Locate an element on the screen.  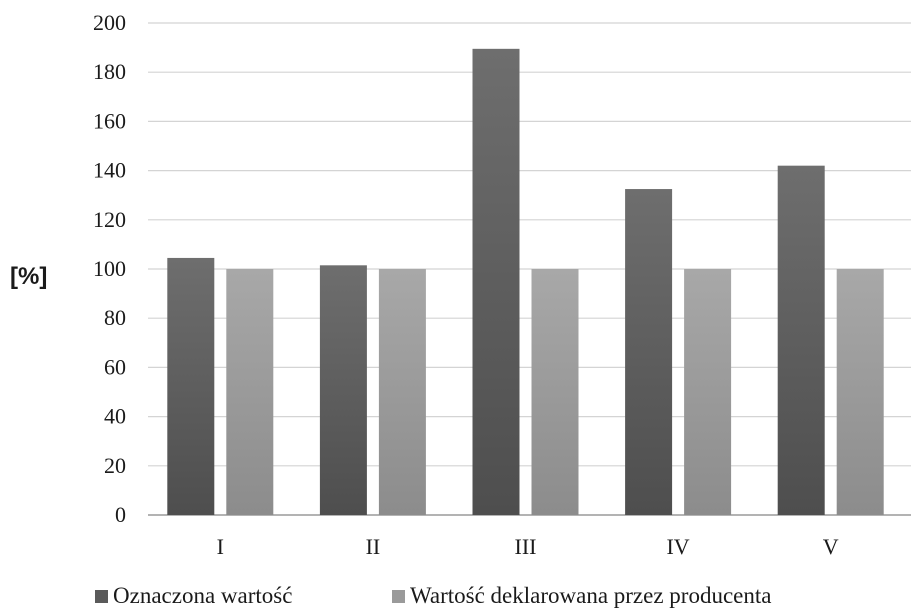
y-tick-label: 60 is located at coordinates (115, 366).